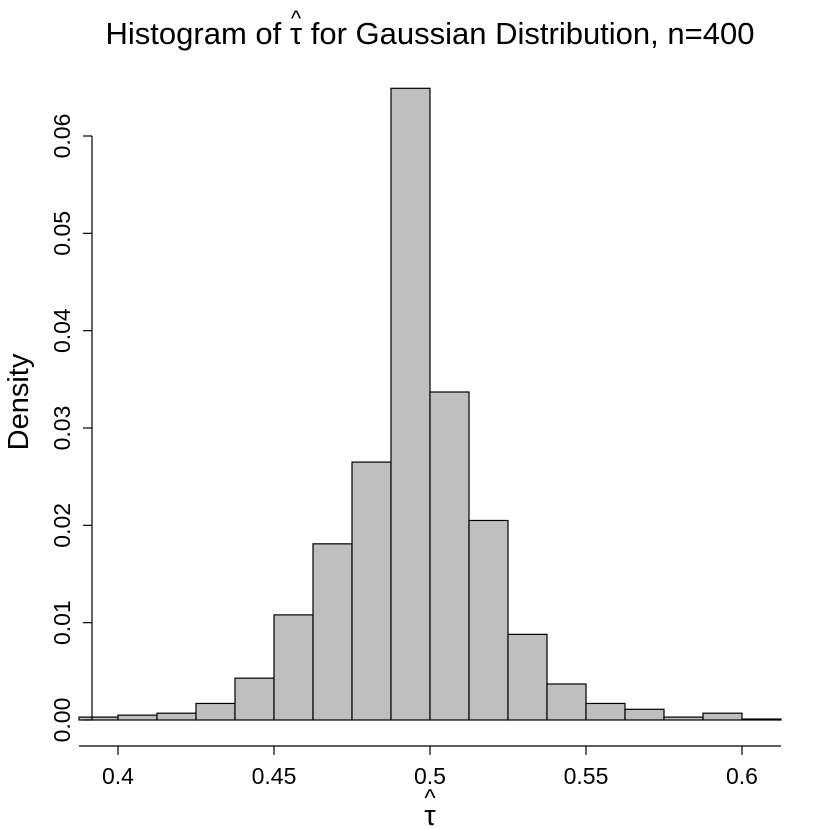 This screenshot has width=830, height=830. What do you see at coordinates (198, 33) in the screenshot?
I see `chart-title-prefix: Histogram of` at bounding box center [198, 33].